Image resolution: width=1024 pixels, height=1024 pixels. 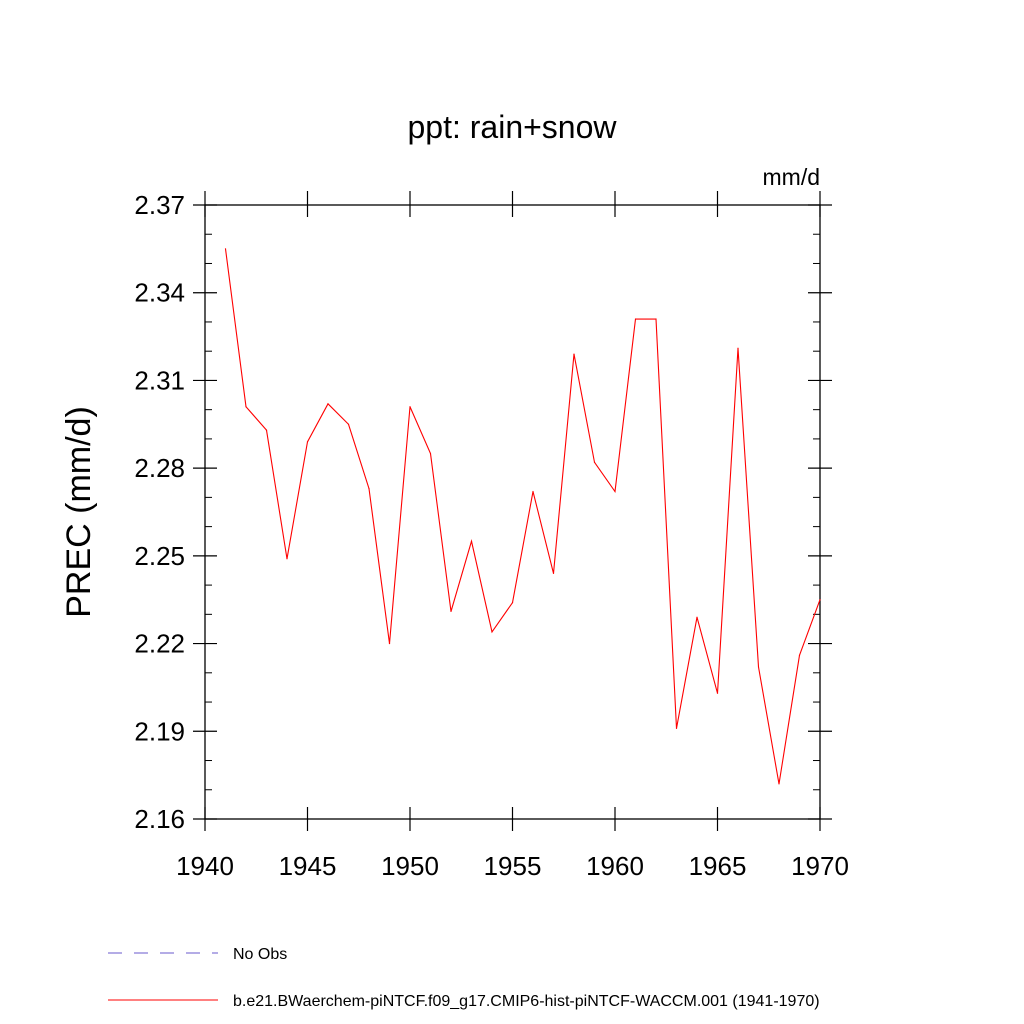 I want to click on legend-label-no-obs: No Obs, so click(x=260, y=954).